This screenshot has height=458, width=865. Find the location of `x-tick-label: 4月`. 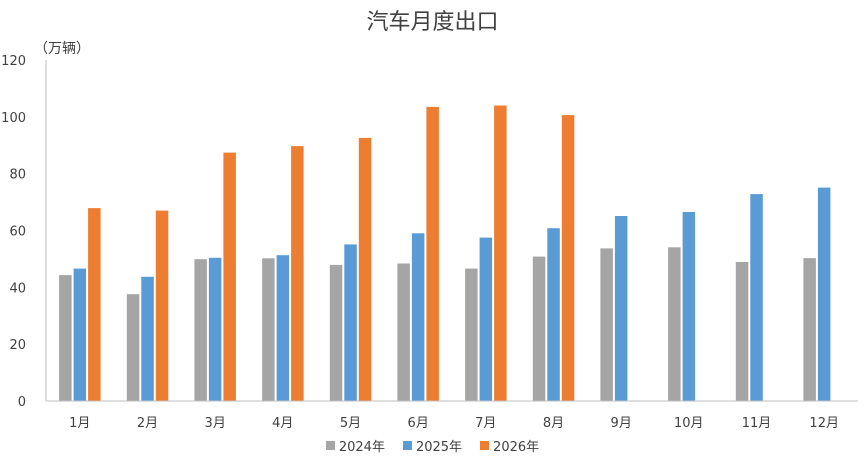

x-tick-label: 4月 is located at coordinates (282, 423).